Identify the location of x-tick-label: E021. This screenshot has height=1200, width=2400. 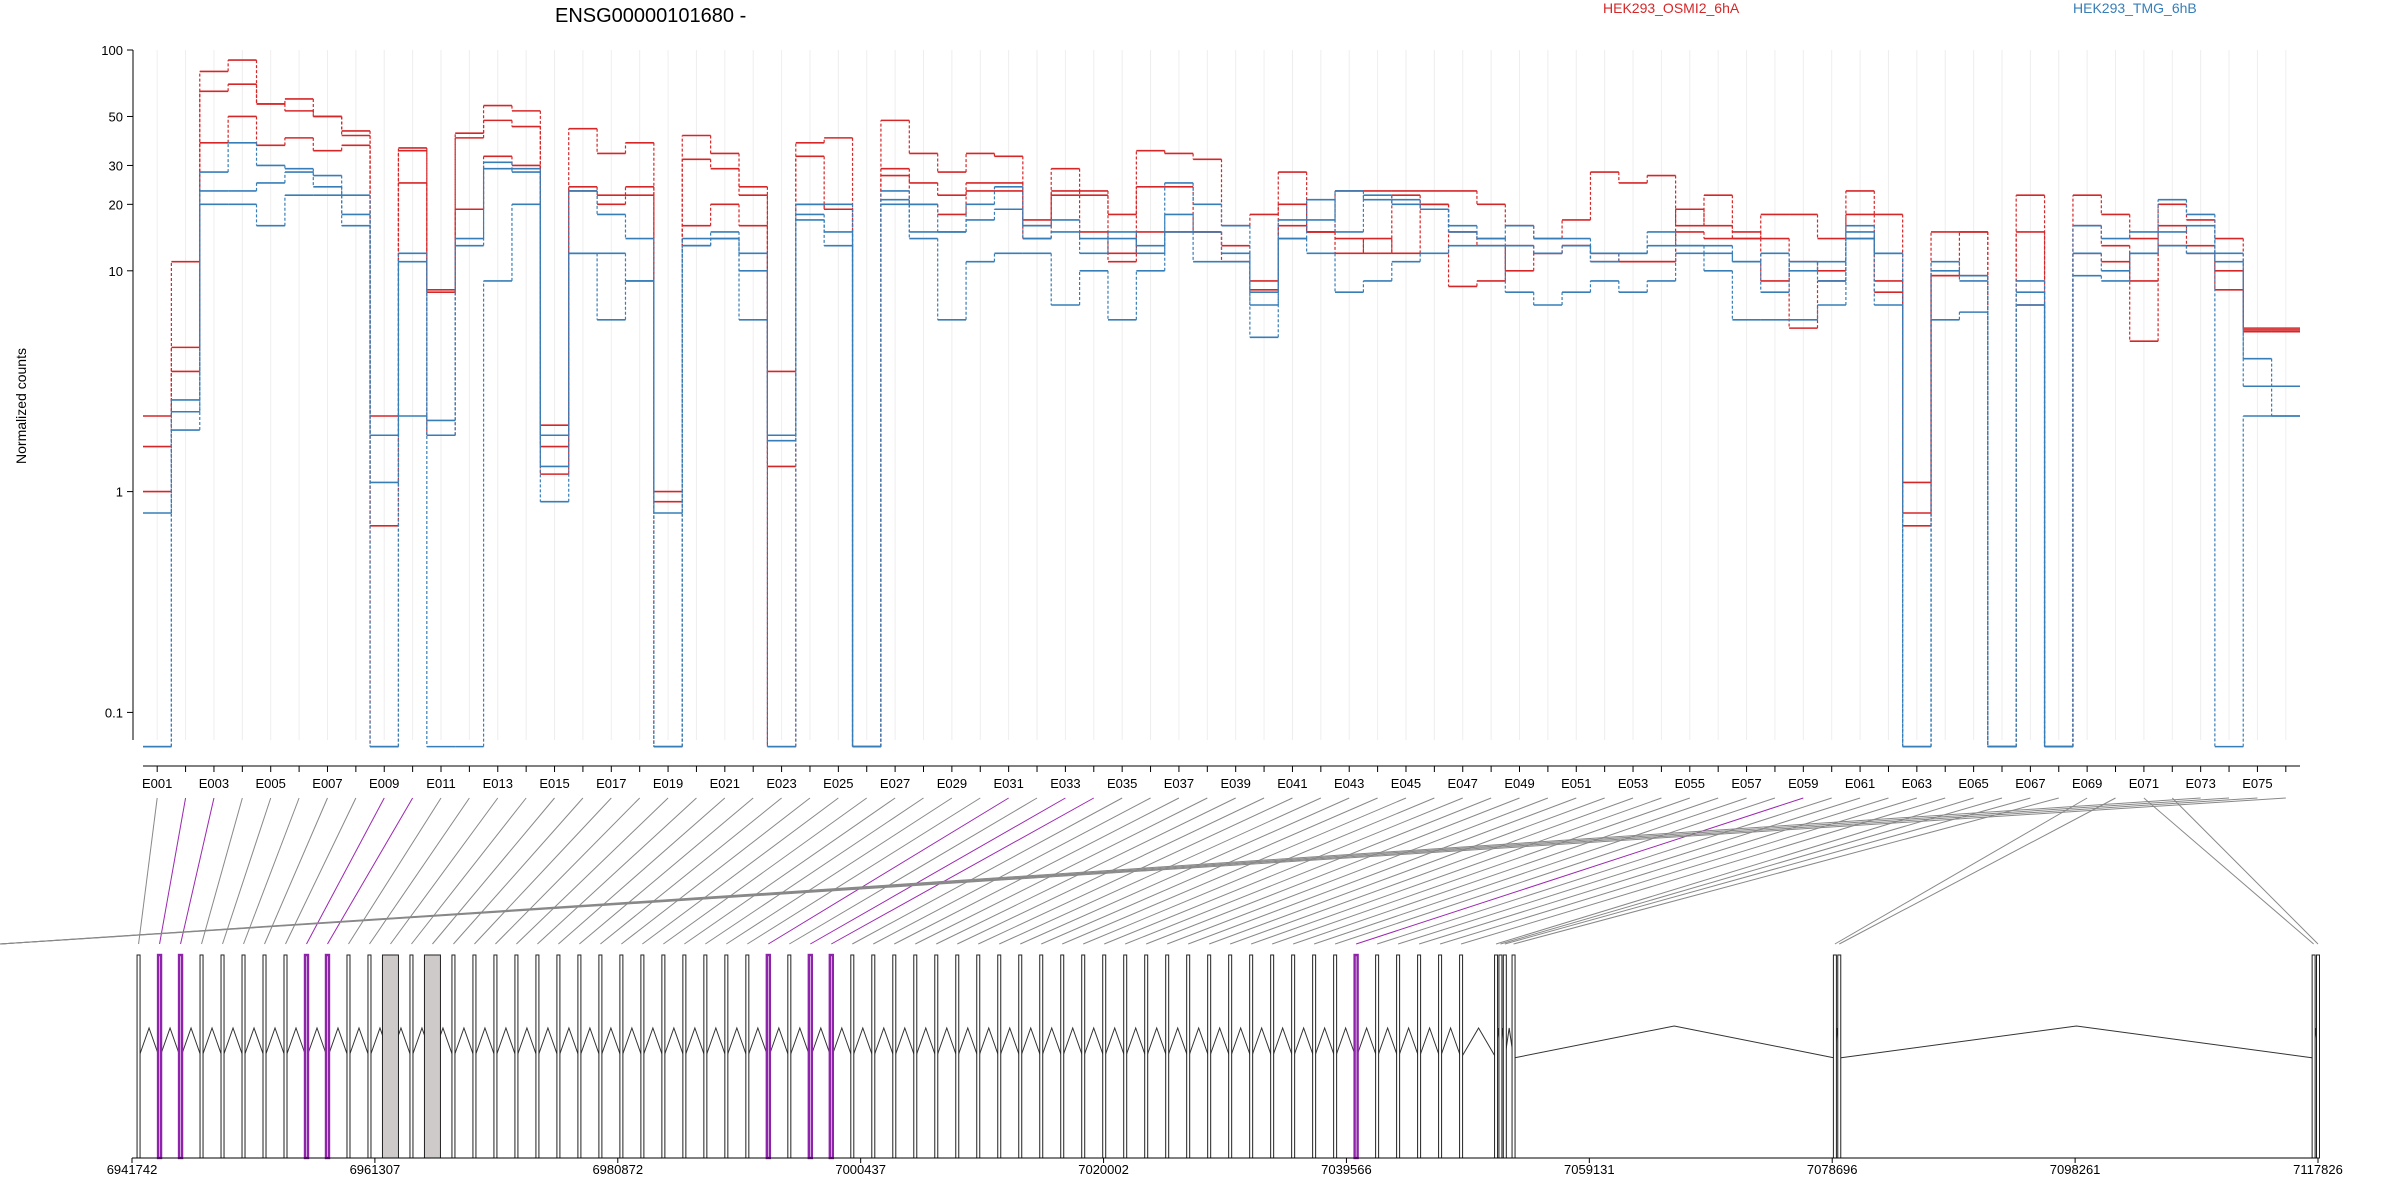
(725, 783).